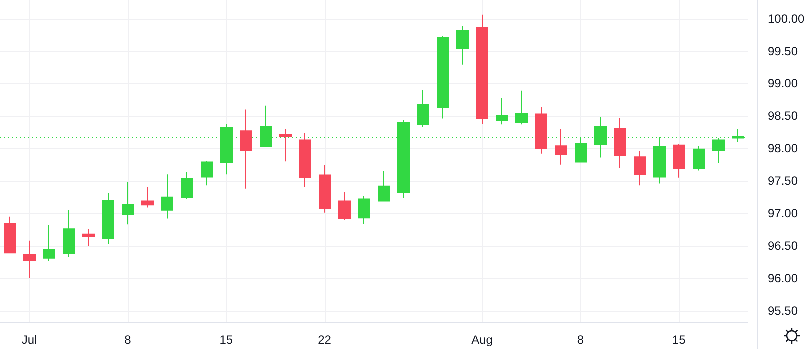 This screenshot has height=349, width=811. Describe the element at coordinates (783, 83) in the screenshot. I see `y-tick-label: 99.00` at that location.